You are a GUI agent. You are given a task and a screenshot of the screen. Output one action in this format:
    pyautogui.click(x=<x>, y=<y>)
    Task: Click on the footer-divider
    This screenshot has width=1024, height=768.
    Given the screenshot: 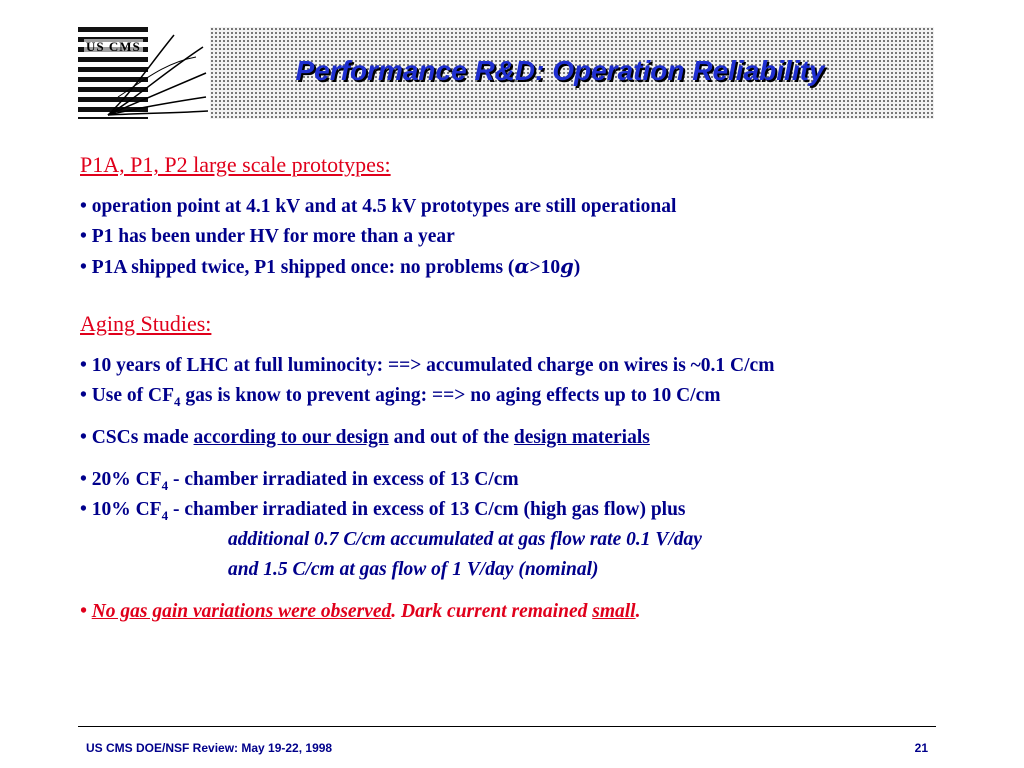 What is the action you would take?
    pyautogui.click(x=507, y=726)
    